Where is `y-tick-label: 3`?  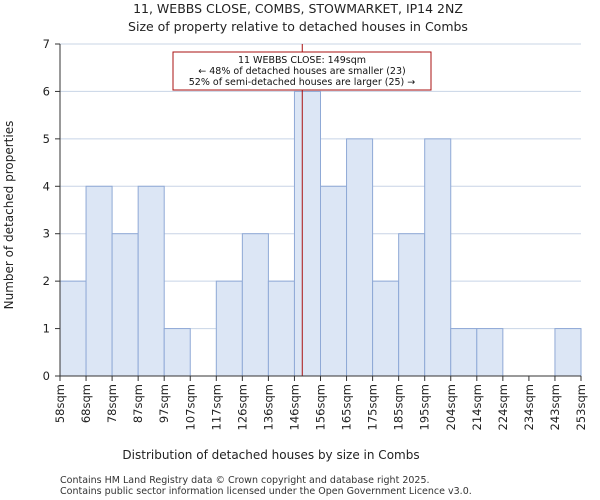 y-tick-label: 3 is located at coordinates (46, 234).